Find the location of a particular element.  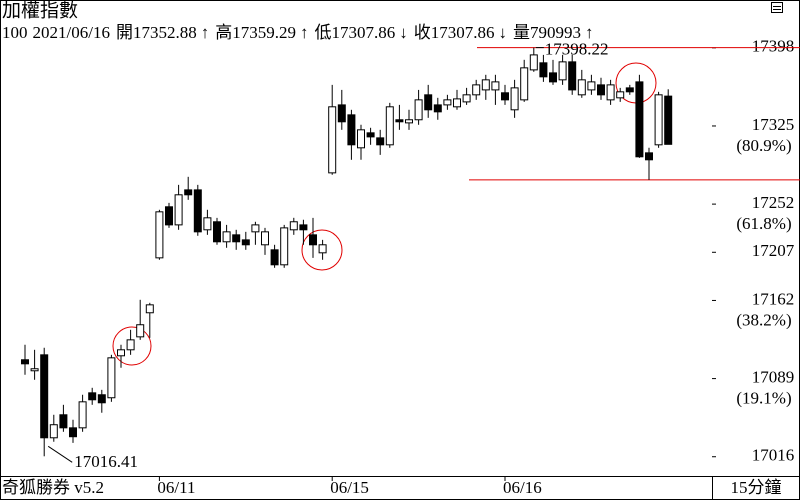

fib-label: (38.2%) is located at coordinates (763, 319).